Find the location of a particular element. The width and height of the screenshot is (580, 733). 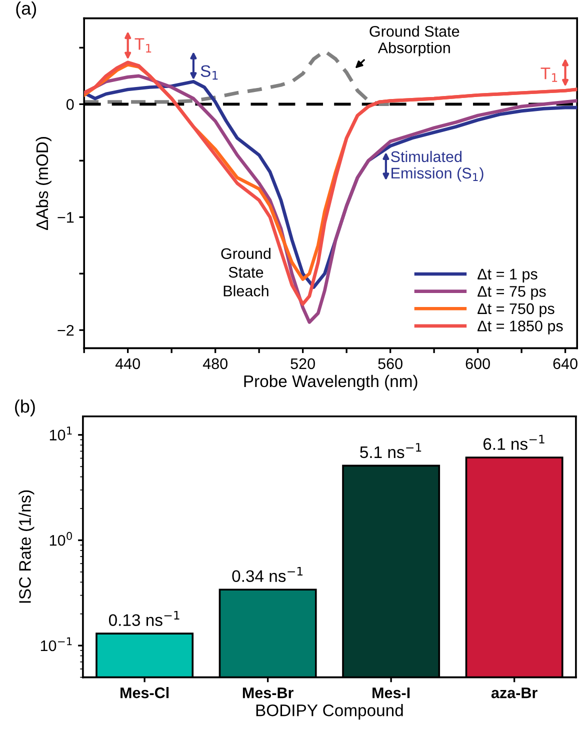

annotation: Ground State Absorption is located at coordinates (415, 41).